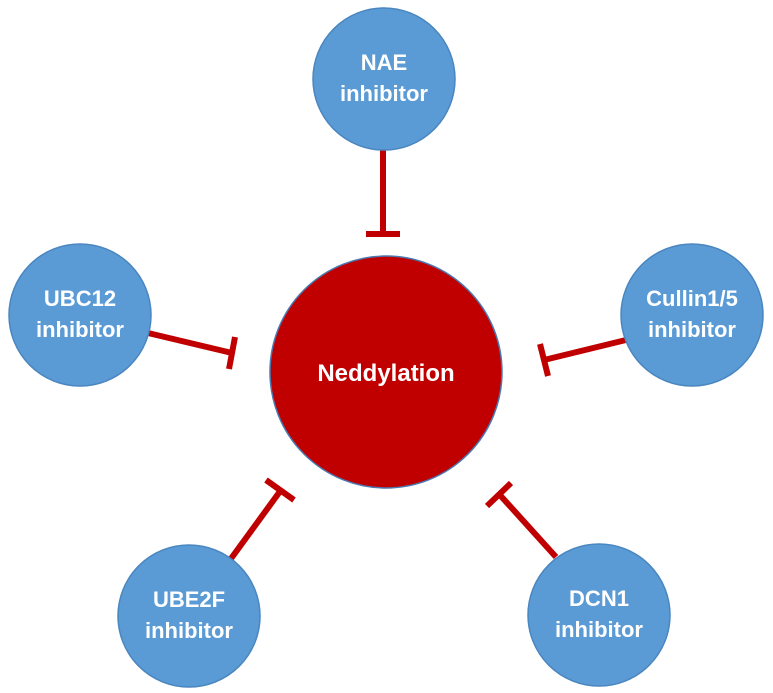  Describe the element at coordinates (189, 616) in the screenshot. I see `ube2f-inhibitor-node: UBE2F inhibitor` at that location.